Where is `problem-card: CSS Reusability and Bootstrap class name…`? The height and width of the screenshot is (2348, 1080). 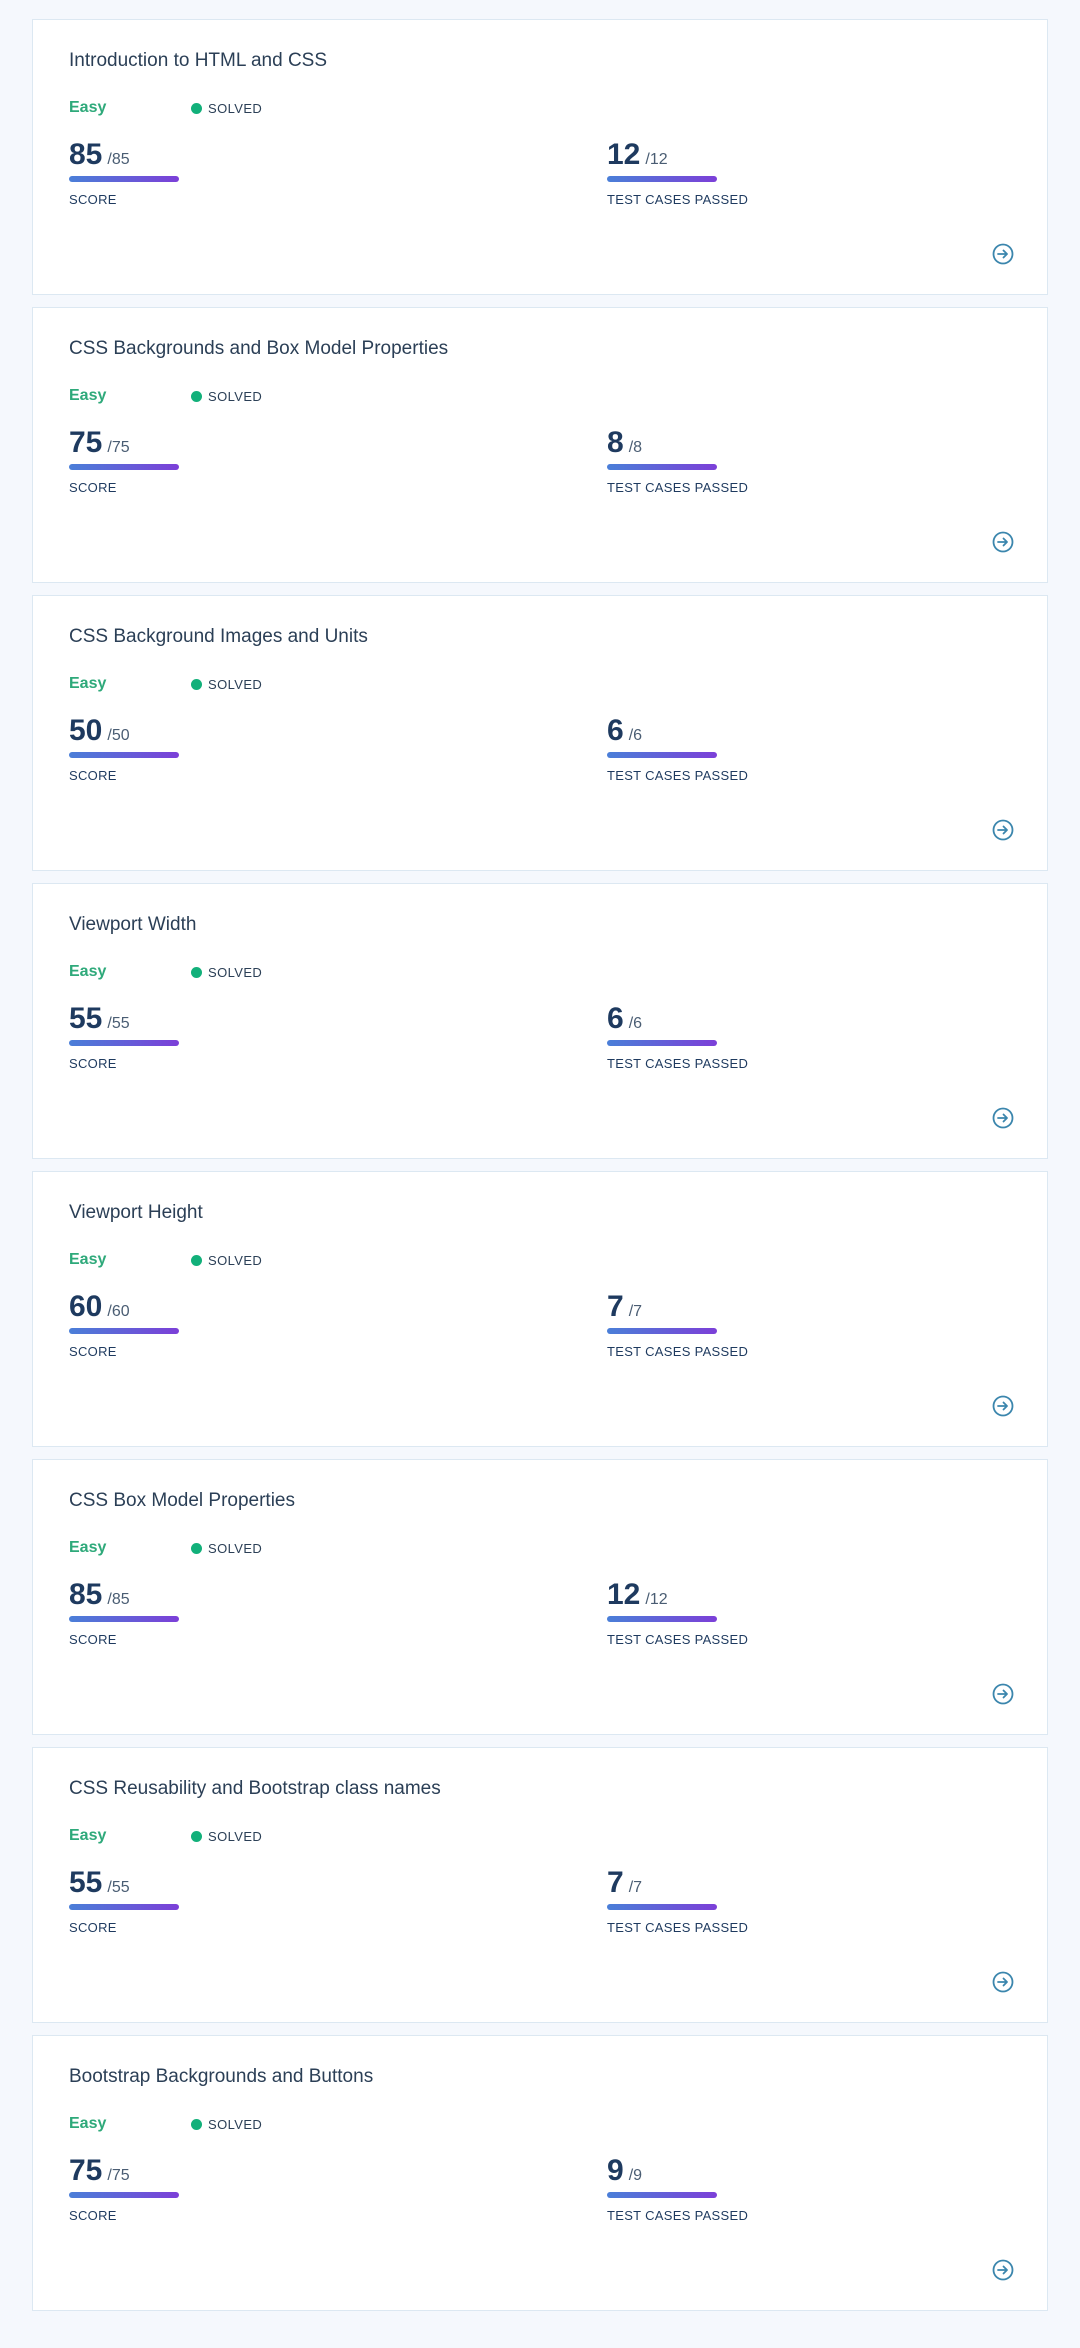 problem-card: CSS Reusability and Bootstrap class name… is located at coordinates (540, 1885).